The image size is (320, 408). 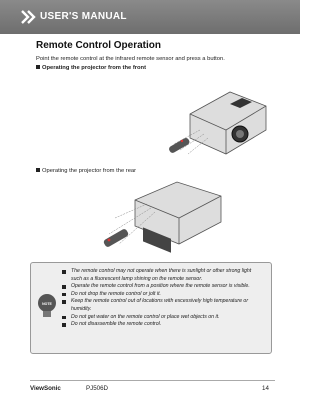 I want to click on item: Operating the projector from the rear, so click(x=86, y=171).